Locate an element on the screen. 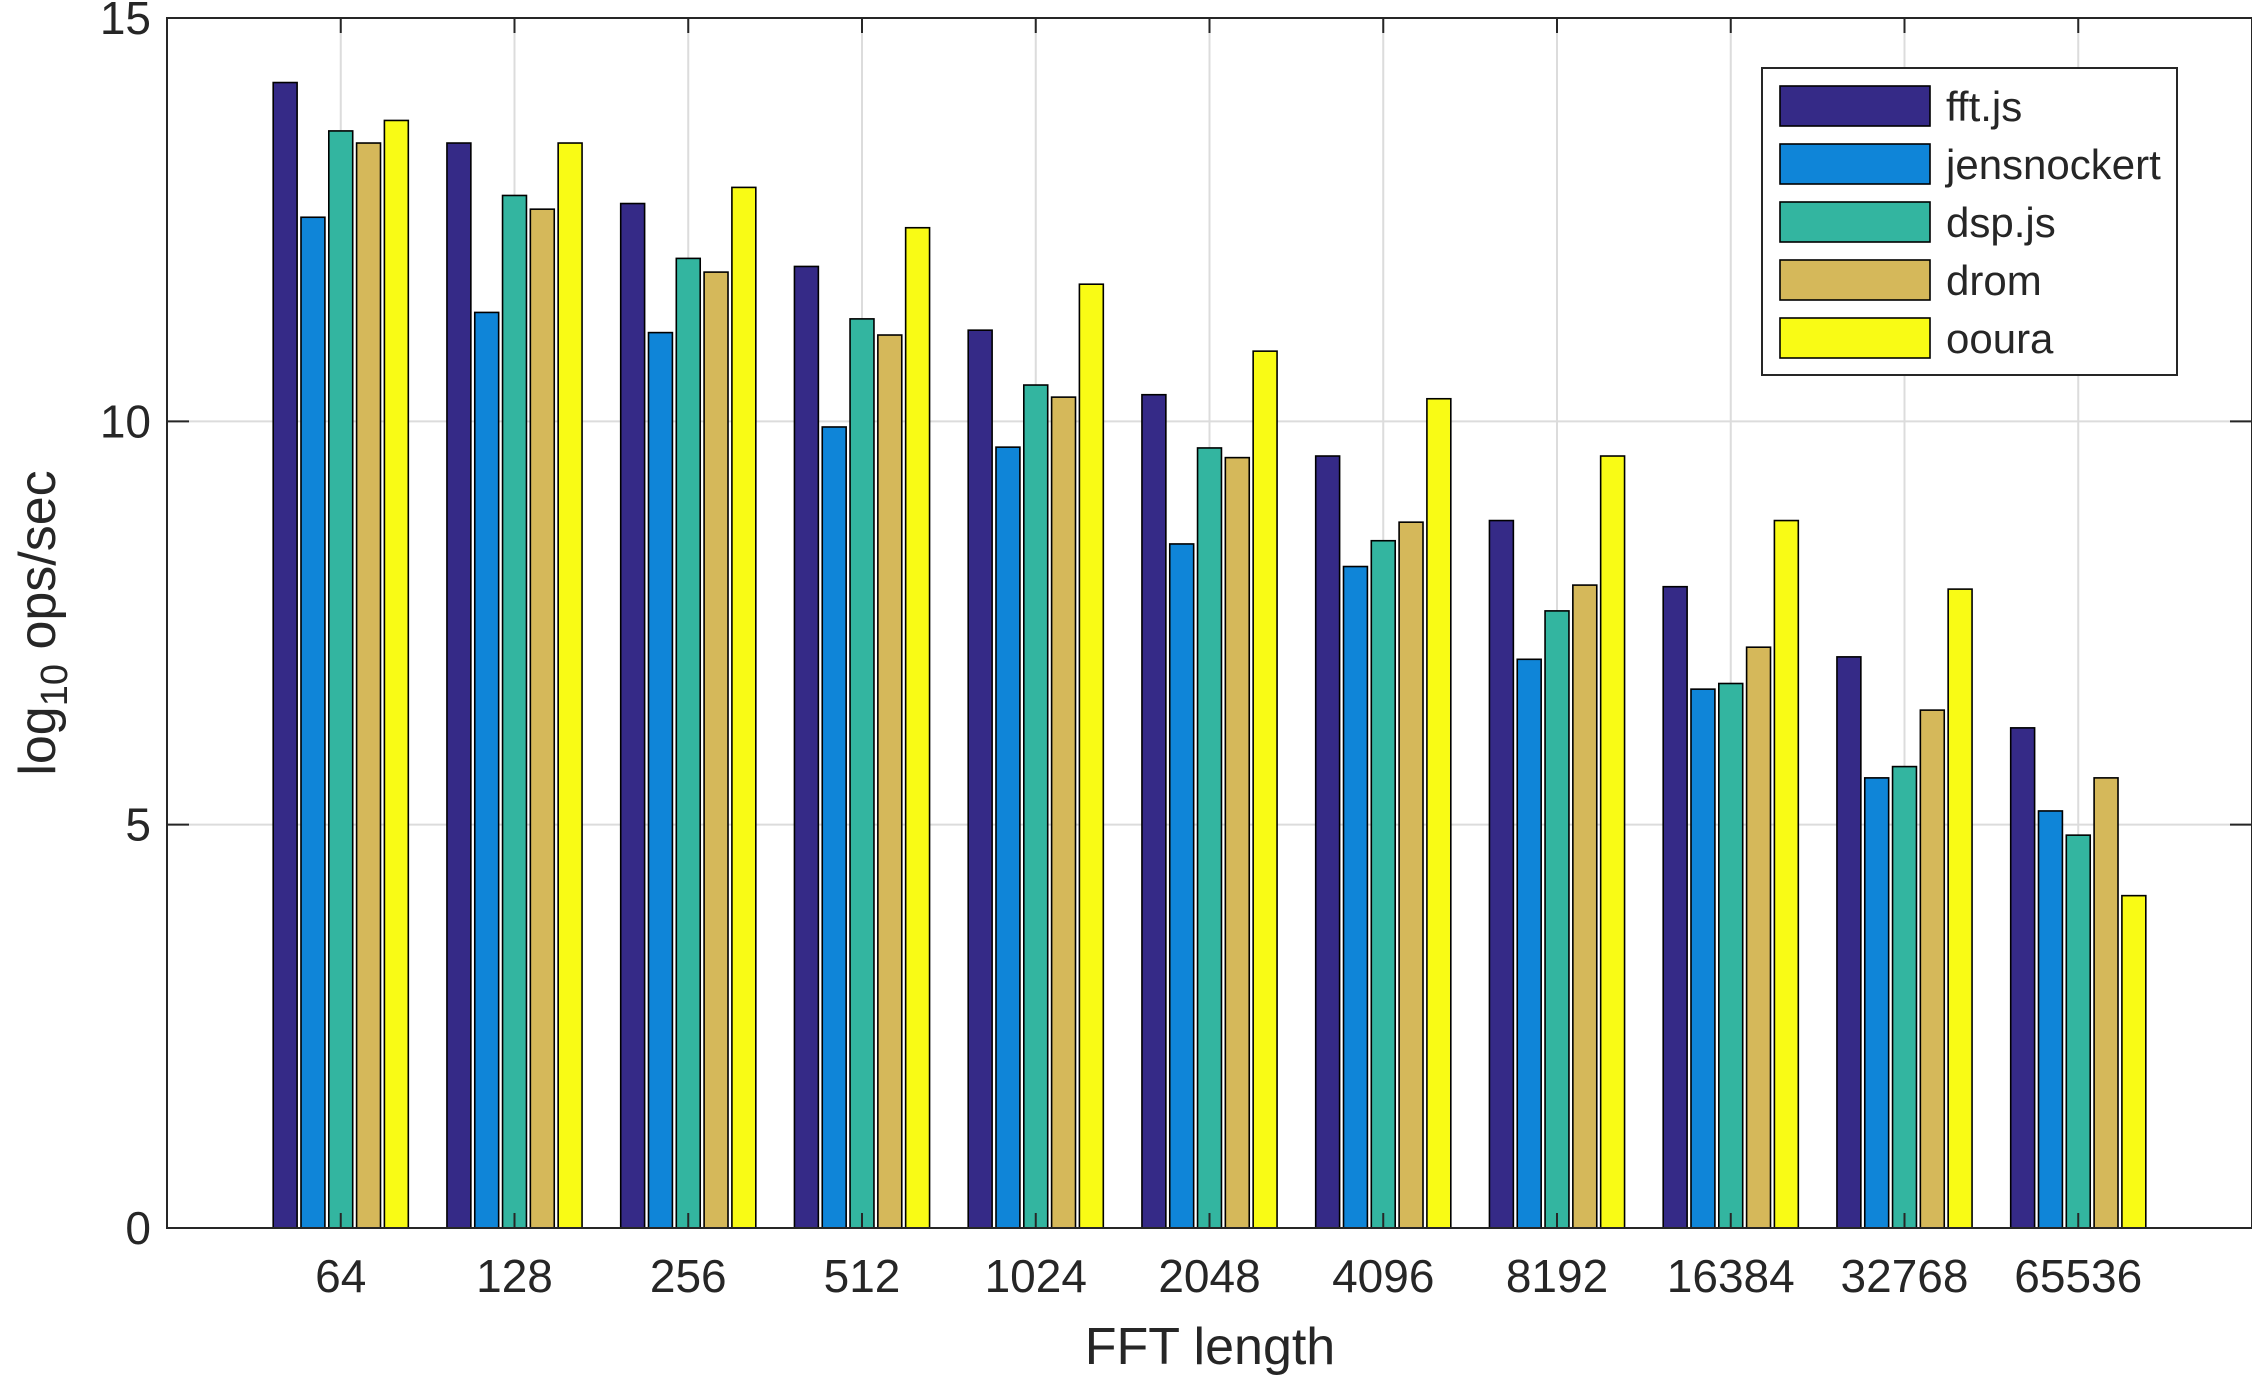 The height and width of the screenshot is (1377, 2252). x-tick-label: 8192 is located at coordinates (1557, 1276).